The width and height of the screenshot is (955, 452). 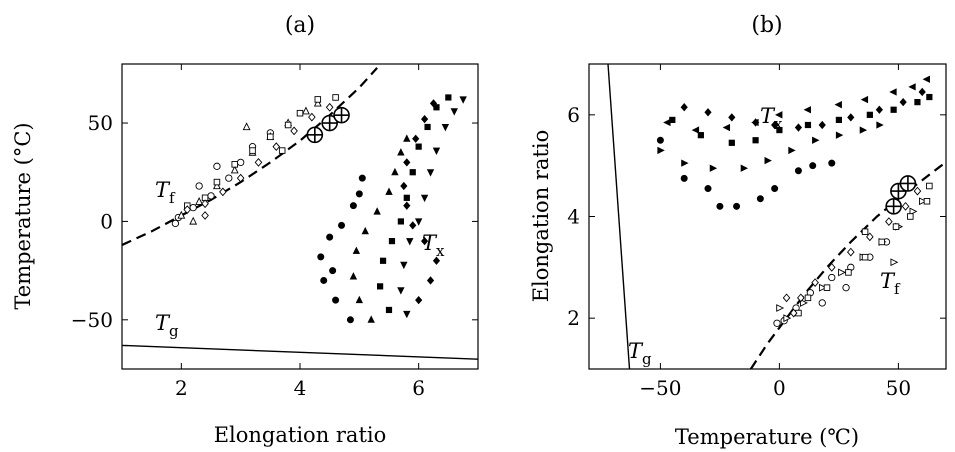 I want to click on panel-a-xtick-label-0: 2, so click(x=181, y=388).